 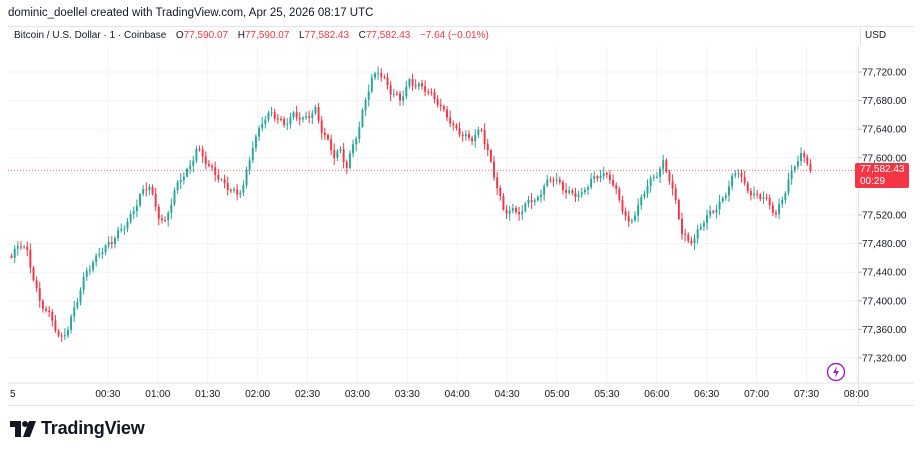 I want to click on x-tick-label: 05:00, so click(x=556, y=394).